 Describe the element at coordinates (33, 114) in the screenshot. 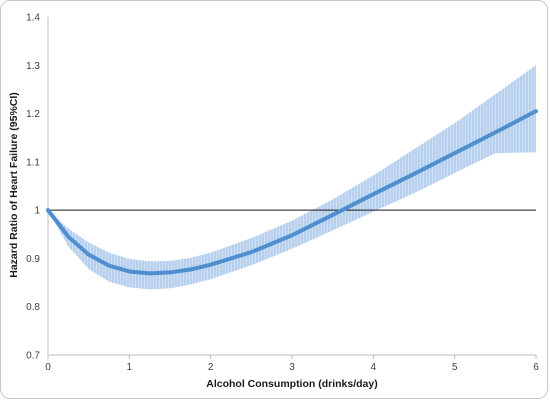

I see `y-tick-label: 1.2` at that location.